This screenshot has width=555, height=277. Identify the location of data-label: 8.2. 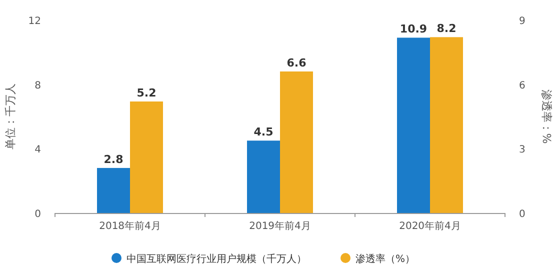
(446, 29).